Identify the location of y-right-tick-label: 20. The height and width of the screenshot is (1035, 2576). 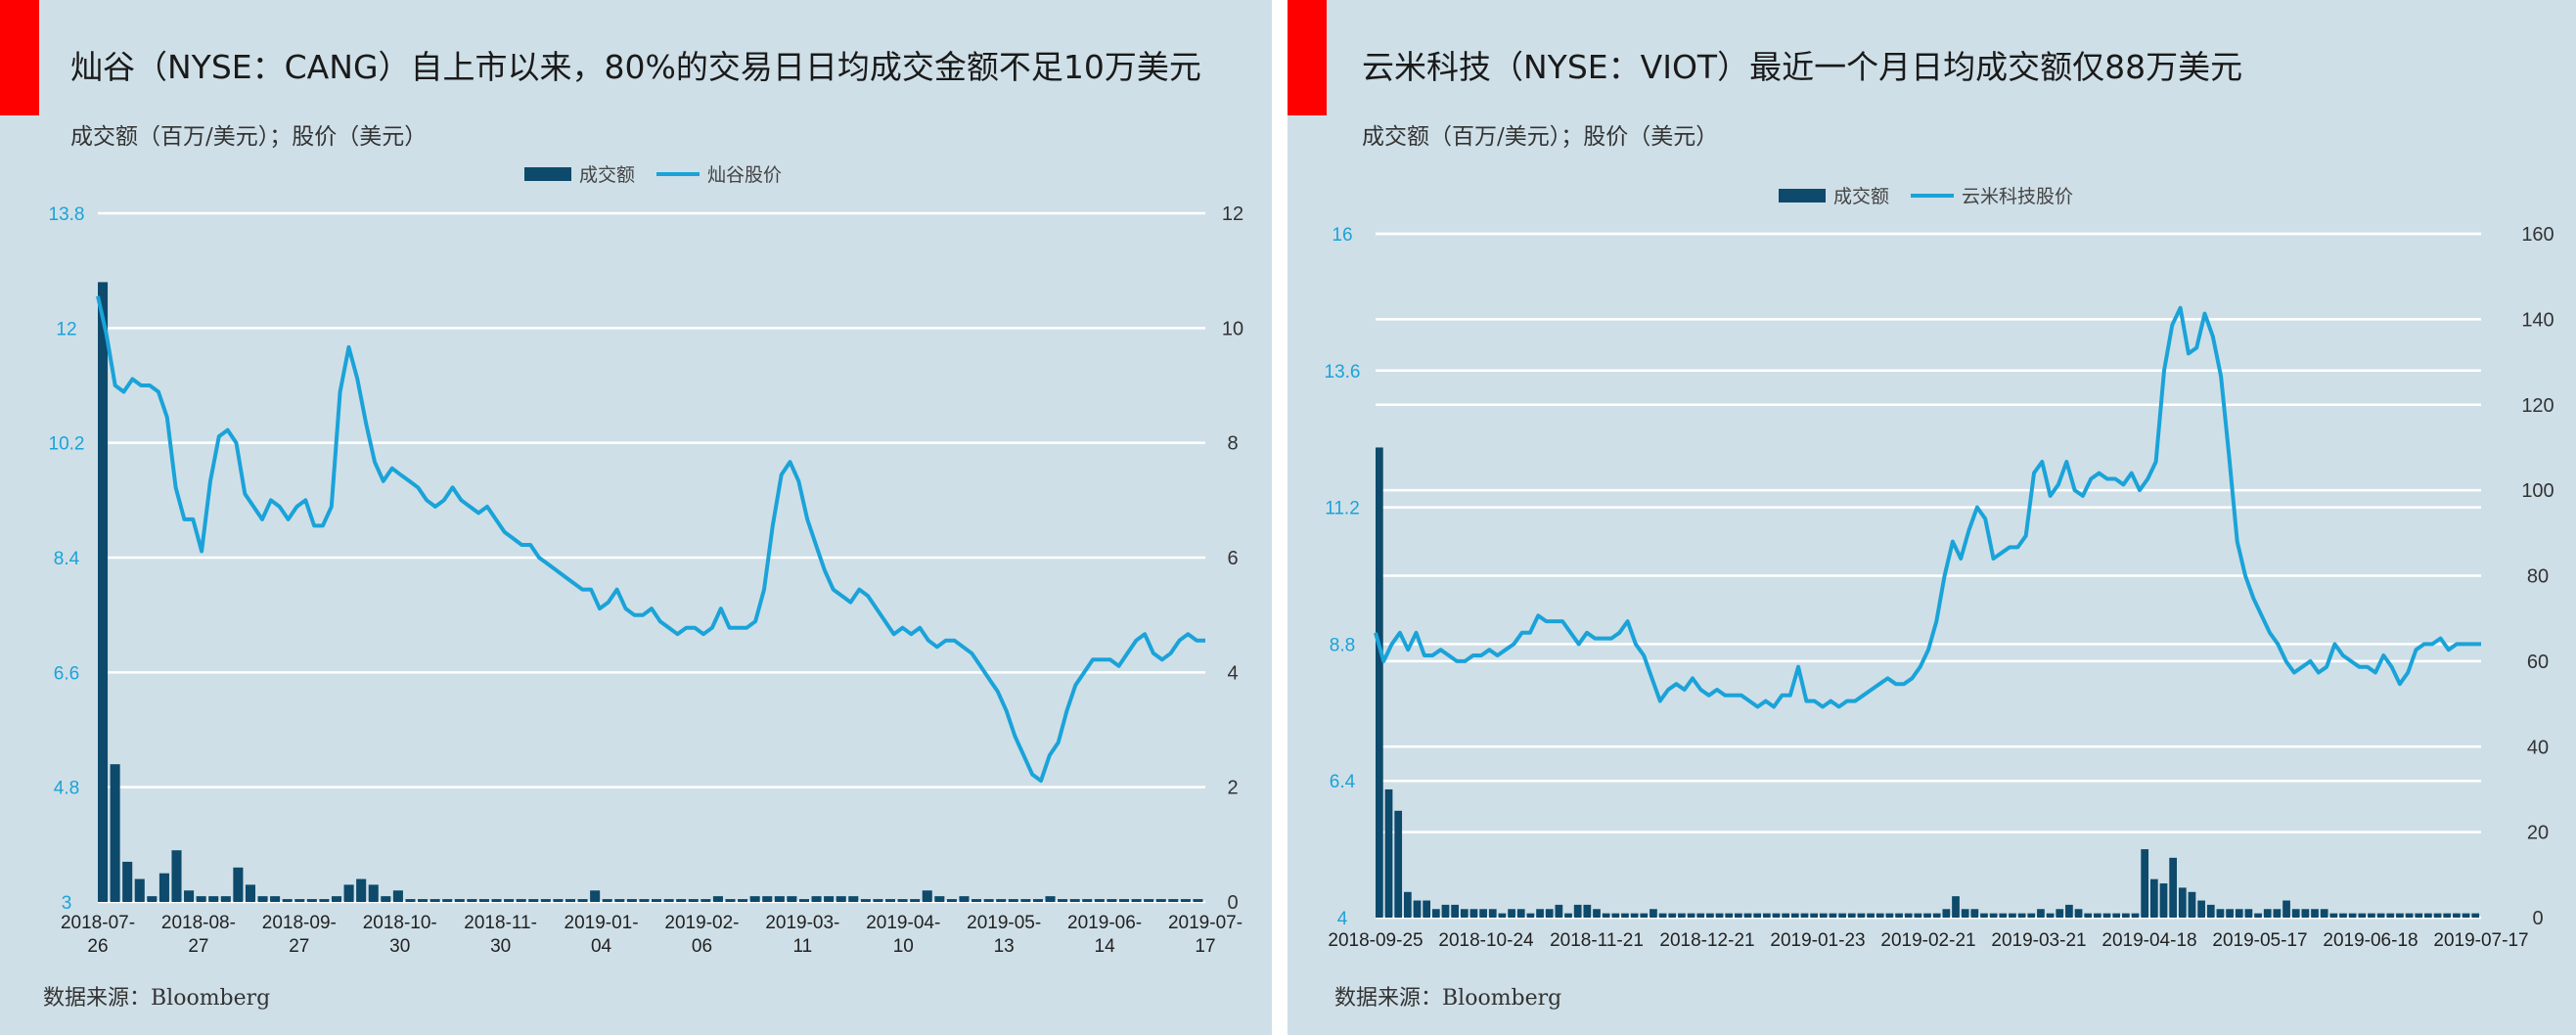
(2538, 833).